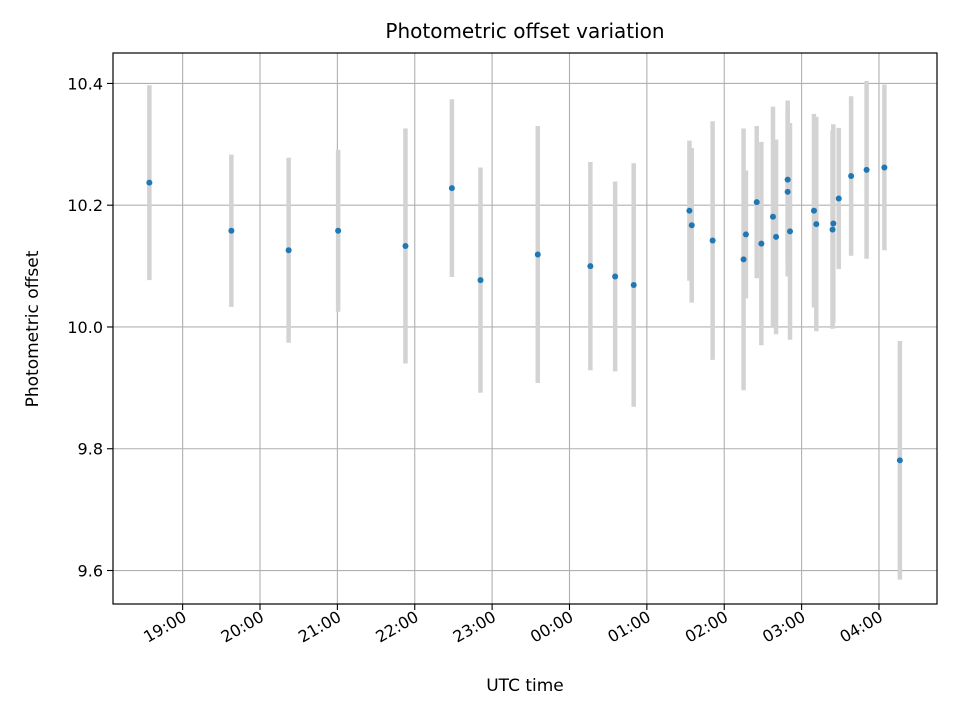 This screenshot has height=720, width=960. What do you see at coordinates (90, 571) in the screenshot?
I see `y-tick-label: 9.6` at bounding box center [90, 571].